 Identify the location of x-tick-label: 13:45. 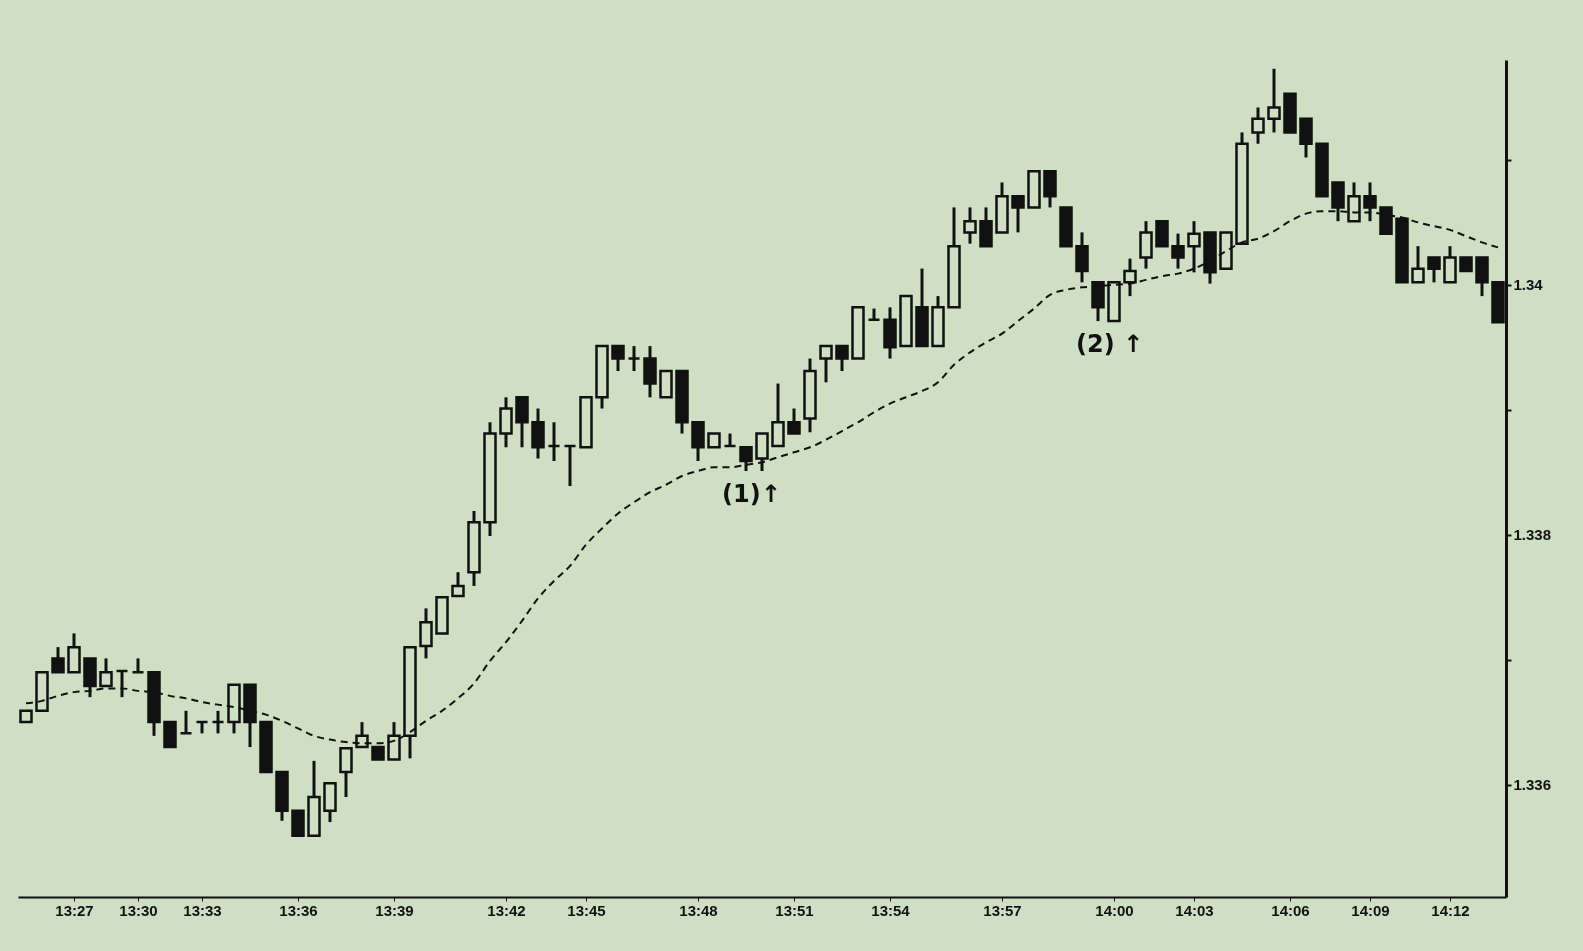
(586, 910).